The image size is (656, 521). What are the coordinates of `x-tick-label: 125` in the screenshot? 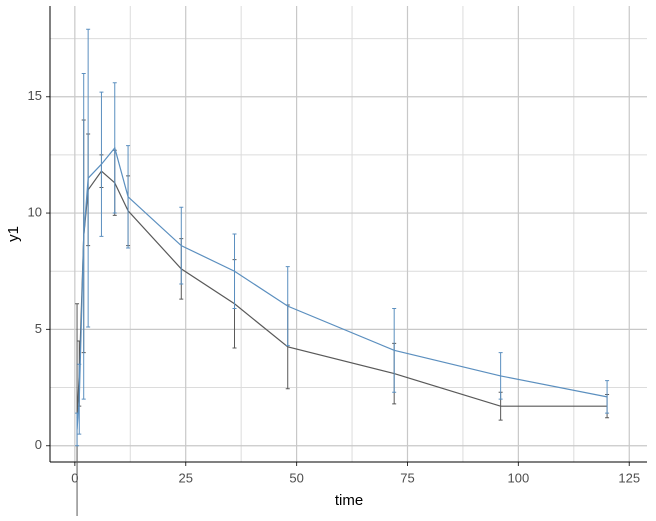 It's located at (629, 477).